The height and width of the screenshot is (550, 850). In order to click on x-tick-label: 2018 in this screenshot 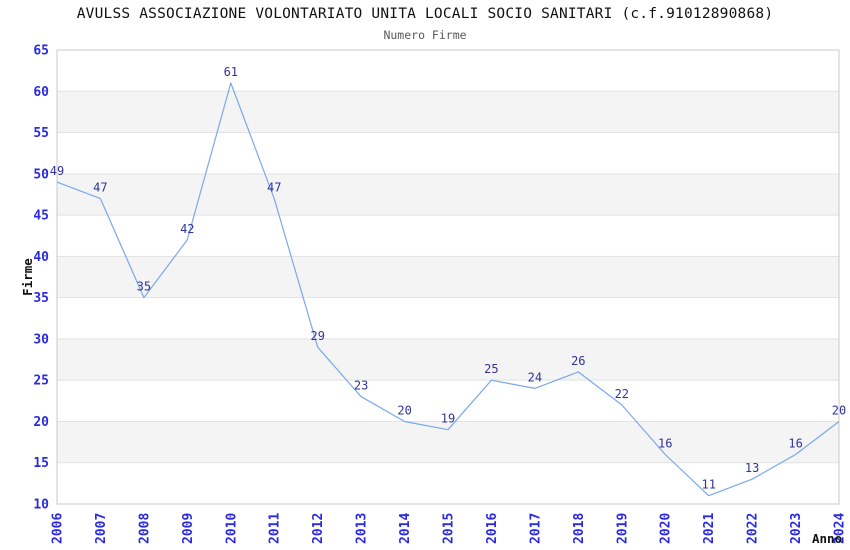, I will do `click(579, 528)`.